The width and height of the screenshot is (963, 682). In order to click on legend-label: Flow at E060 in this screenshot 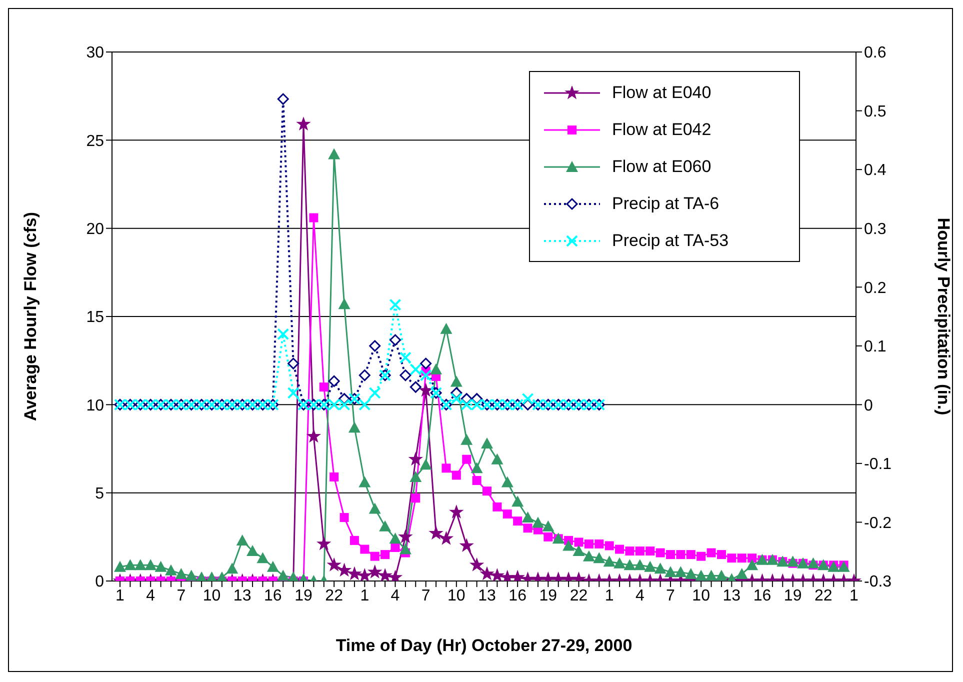, I will do `click(662, 166)`.